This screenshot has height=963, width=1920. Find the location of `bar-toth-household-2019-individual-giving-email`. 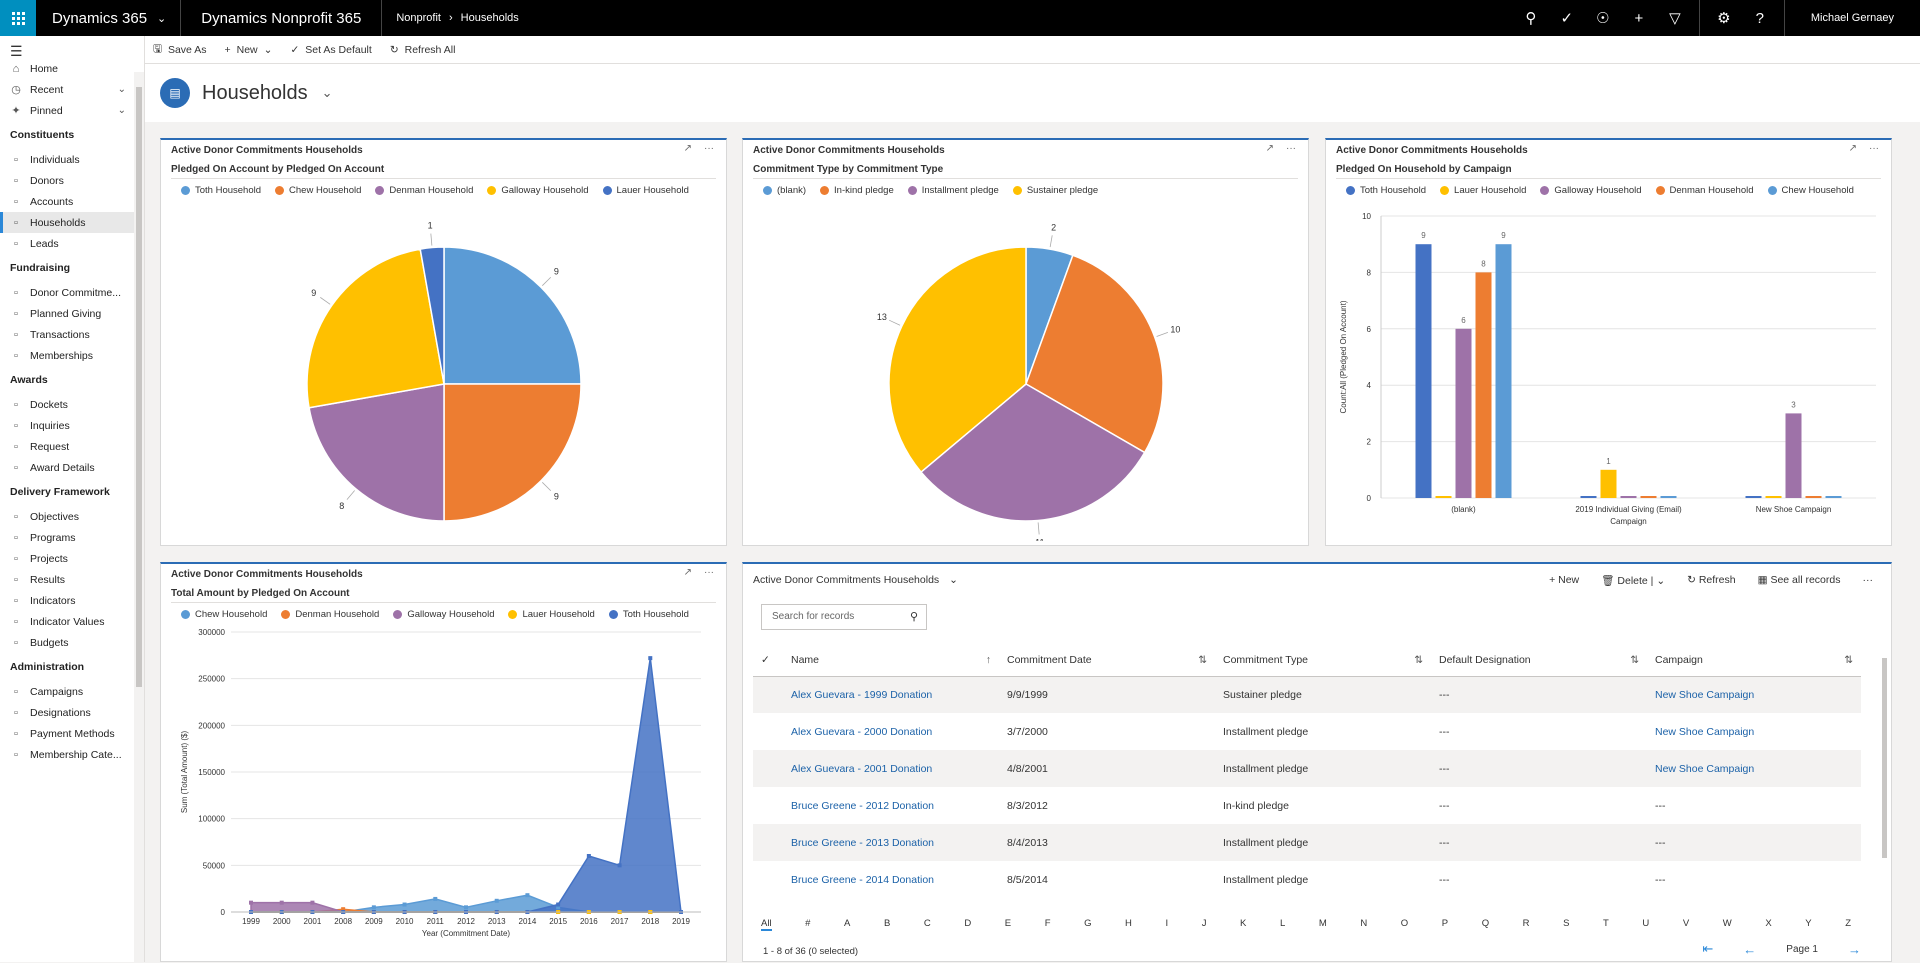

bar-toth-household-2019-individual-giving-email is located at coordinates (1588, 497).